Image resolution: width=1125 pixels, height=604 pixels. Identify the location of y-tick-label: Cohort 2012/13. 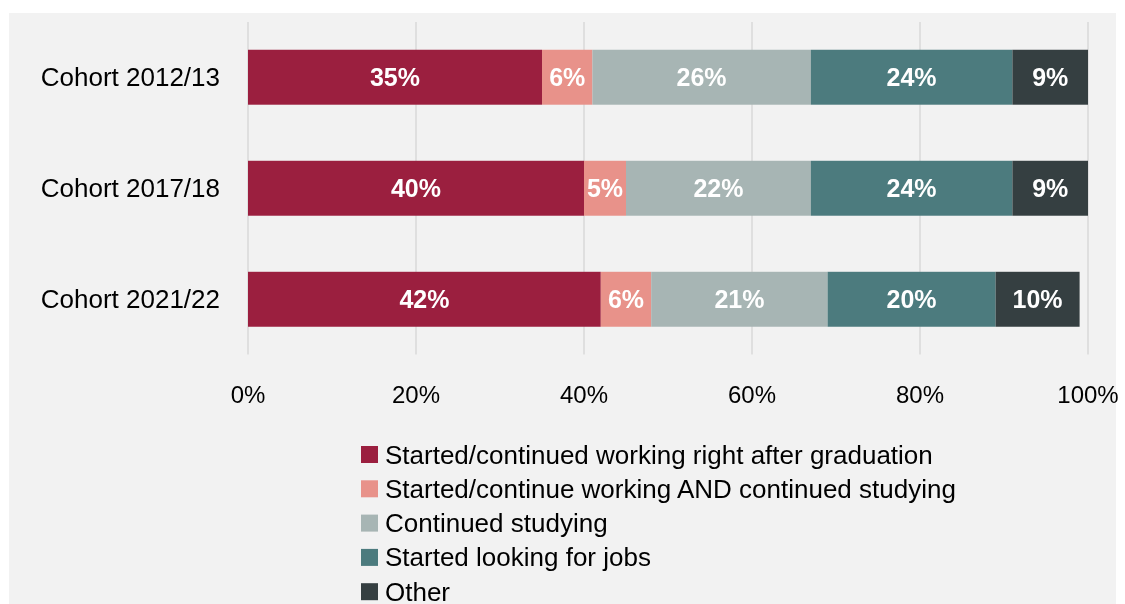
(130, 77).